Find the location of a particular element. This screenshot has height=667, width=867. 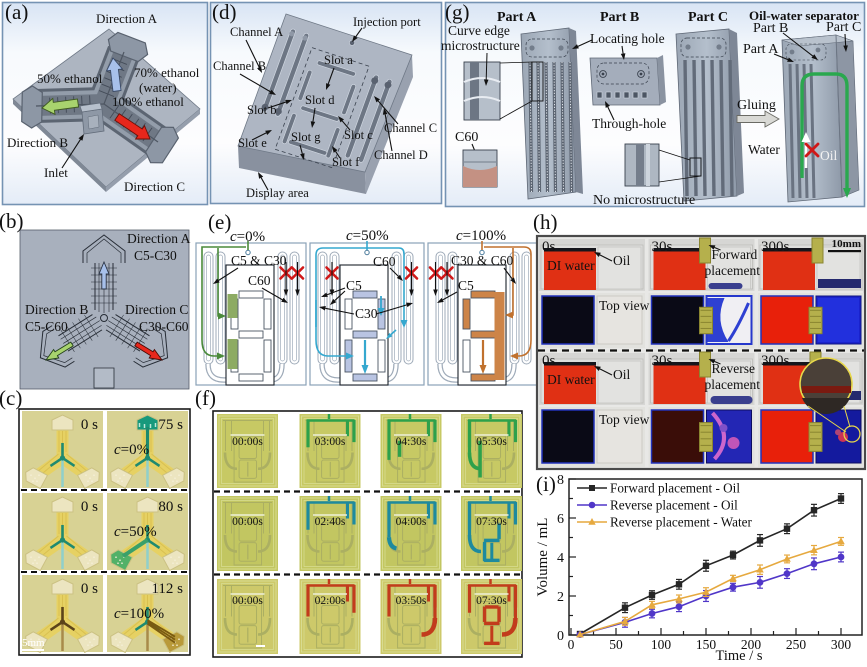

svg-text: C30-C60 is located at coordinates (164, 326).